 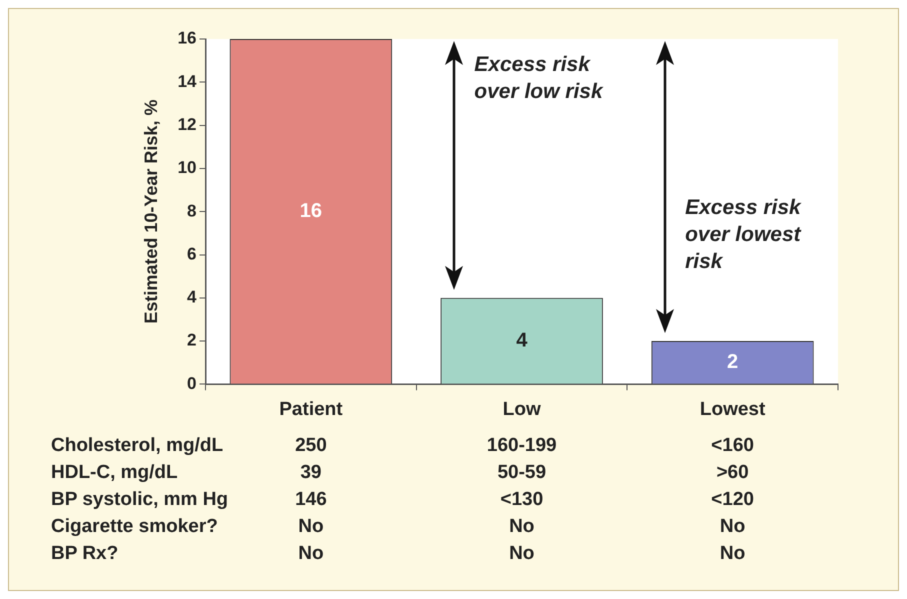 What do you see at coordinates (732, 361) in the screenshot?
I see `data-label: 2` at bounding box center [732, 361].